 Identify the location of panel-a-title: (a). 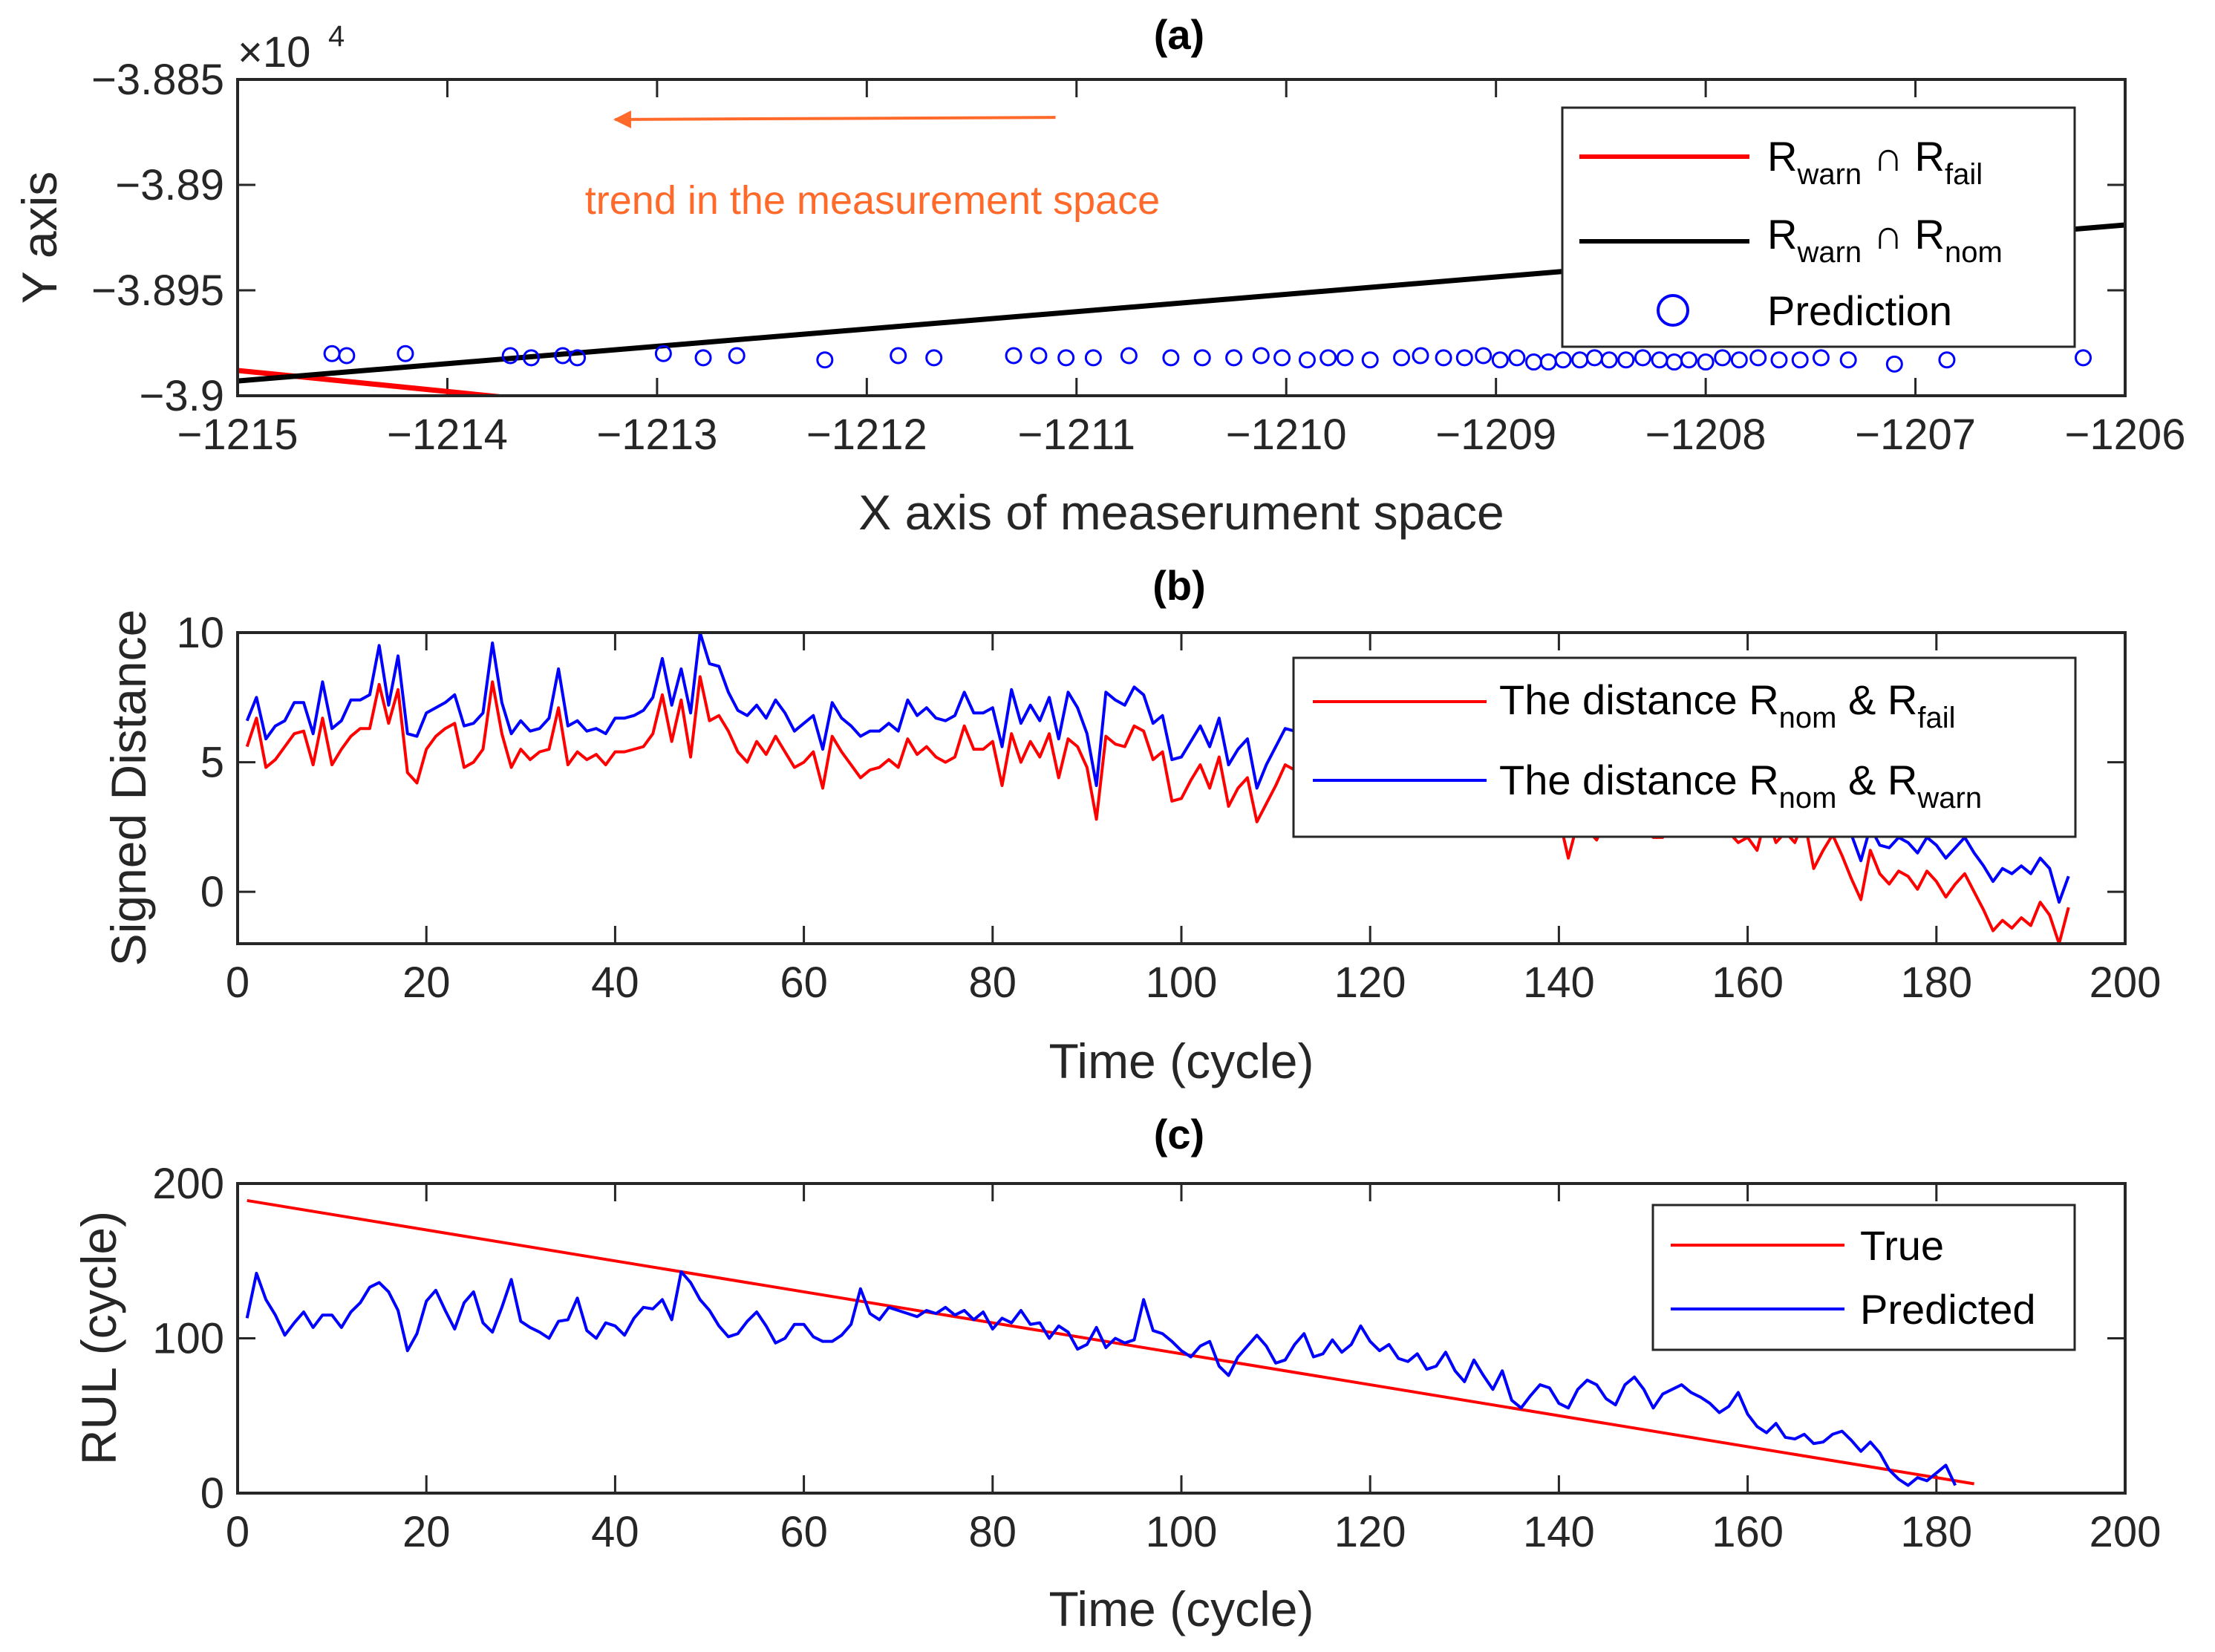
(1179, 34).